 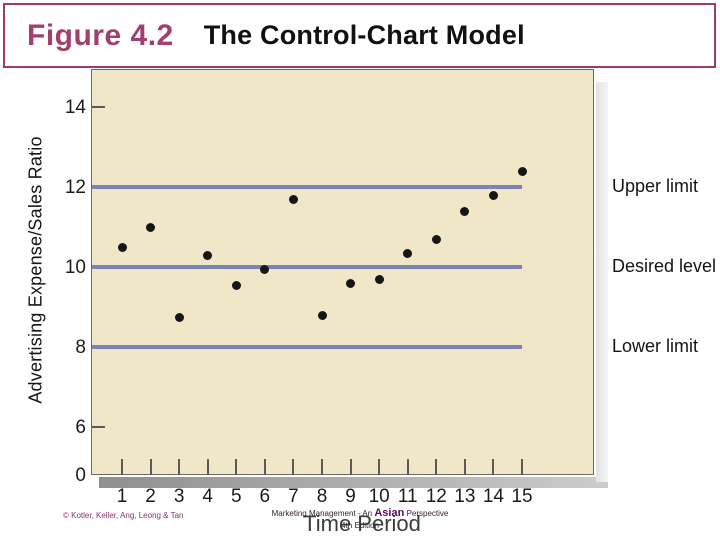 I want to click on x-axis-title: Time Period, so click(x=362, y=523).